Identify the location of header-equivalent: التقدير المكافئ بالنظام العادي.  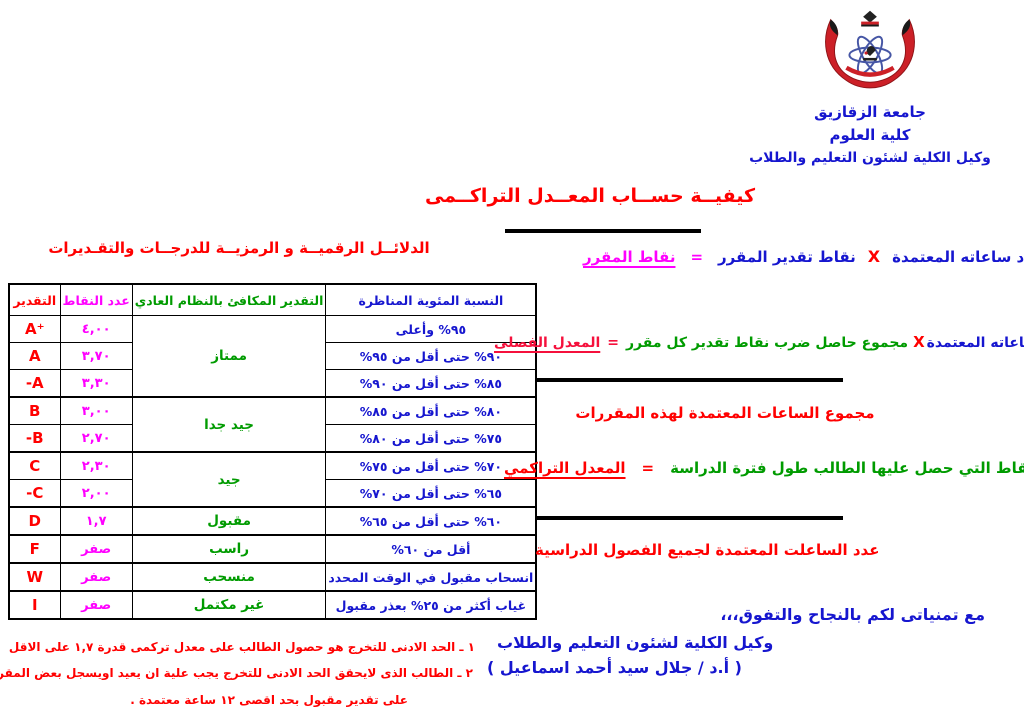
(229, 299).